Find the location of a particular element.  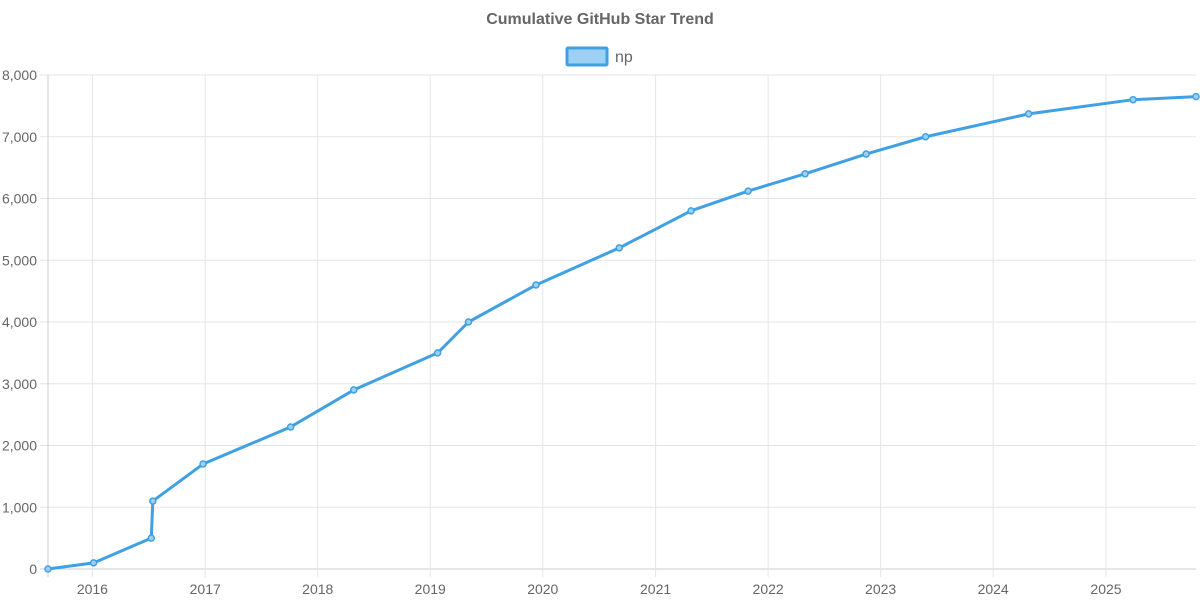

y-tick-label: 8,000 is located at coordinates (19, 75).